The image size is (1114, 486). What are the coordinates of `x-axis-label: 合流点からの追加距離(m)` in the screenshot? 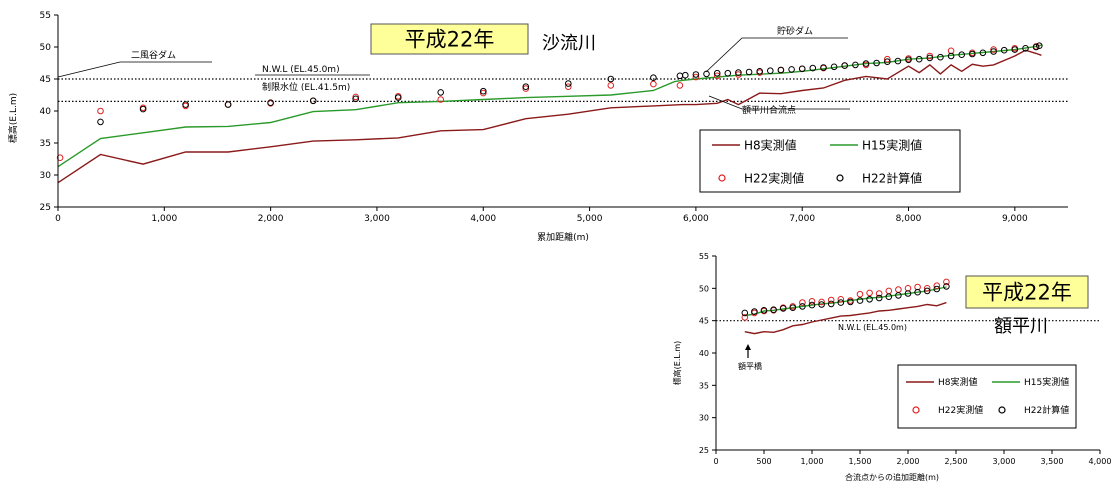 It's located at (892, 477).